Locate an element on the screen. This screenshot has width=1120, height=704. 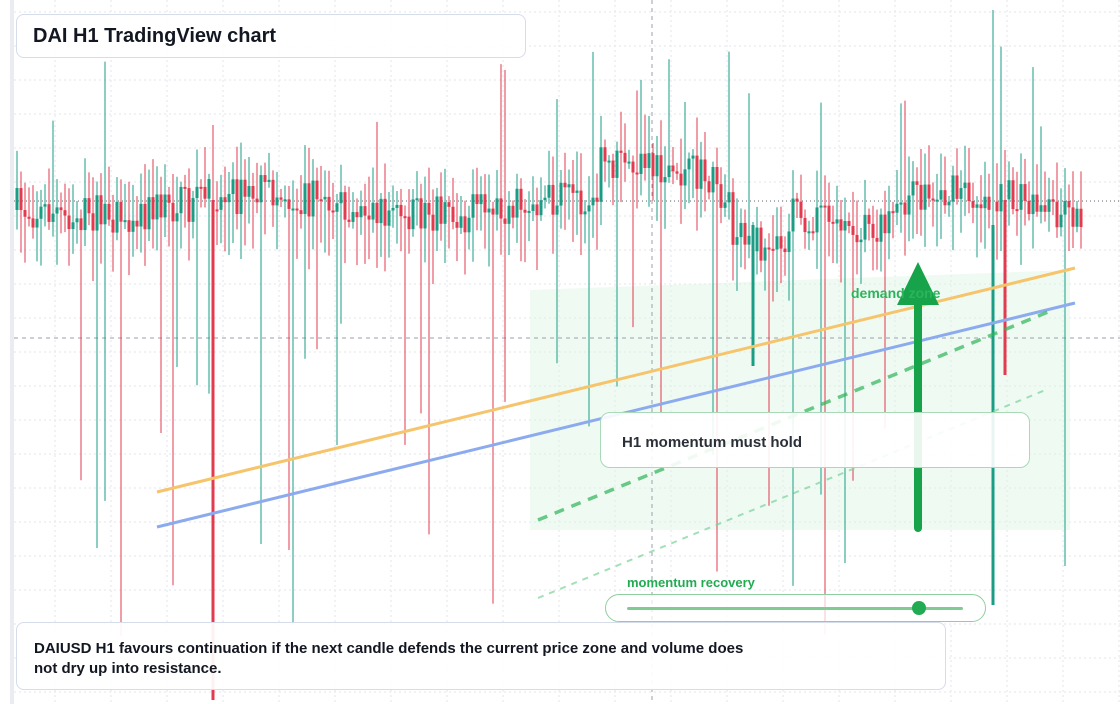
slider-track is located at coordinates (795, 608).